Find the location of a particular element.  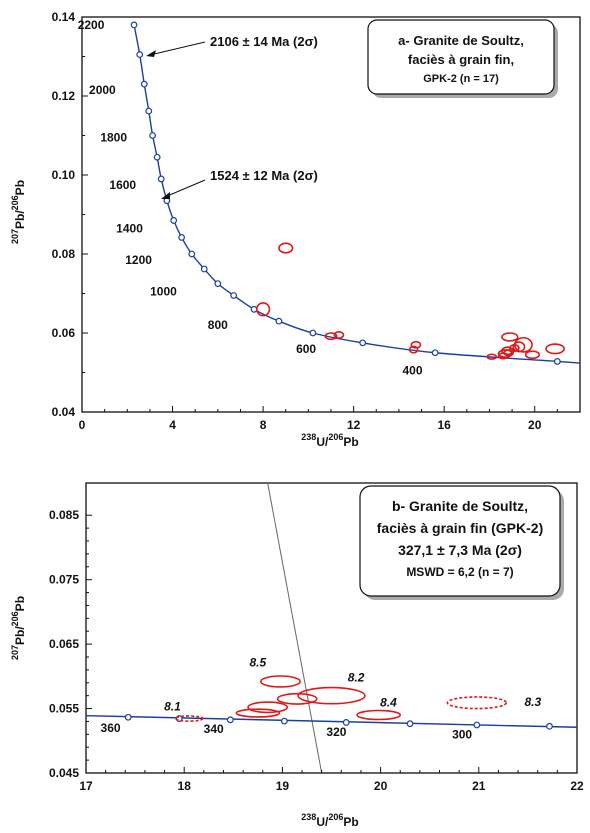

y-tick-label: 0.055 is located at coordinates (64, 709).